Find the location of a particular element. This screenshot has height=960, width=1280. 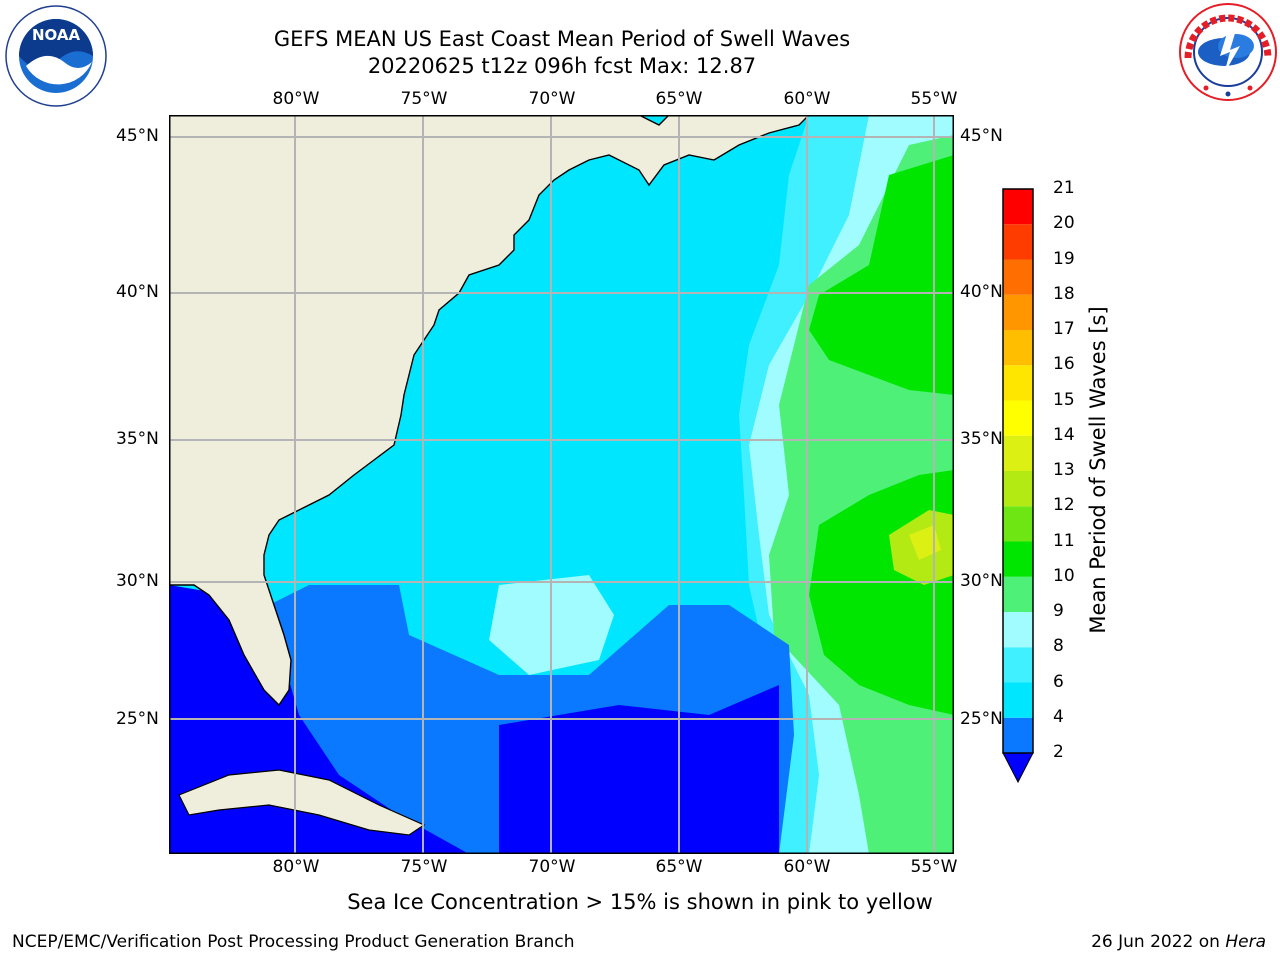

lon-label-bottom-55w: 55°W is located at coordinates (934, 867).